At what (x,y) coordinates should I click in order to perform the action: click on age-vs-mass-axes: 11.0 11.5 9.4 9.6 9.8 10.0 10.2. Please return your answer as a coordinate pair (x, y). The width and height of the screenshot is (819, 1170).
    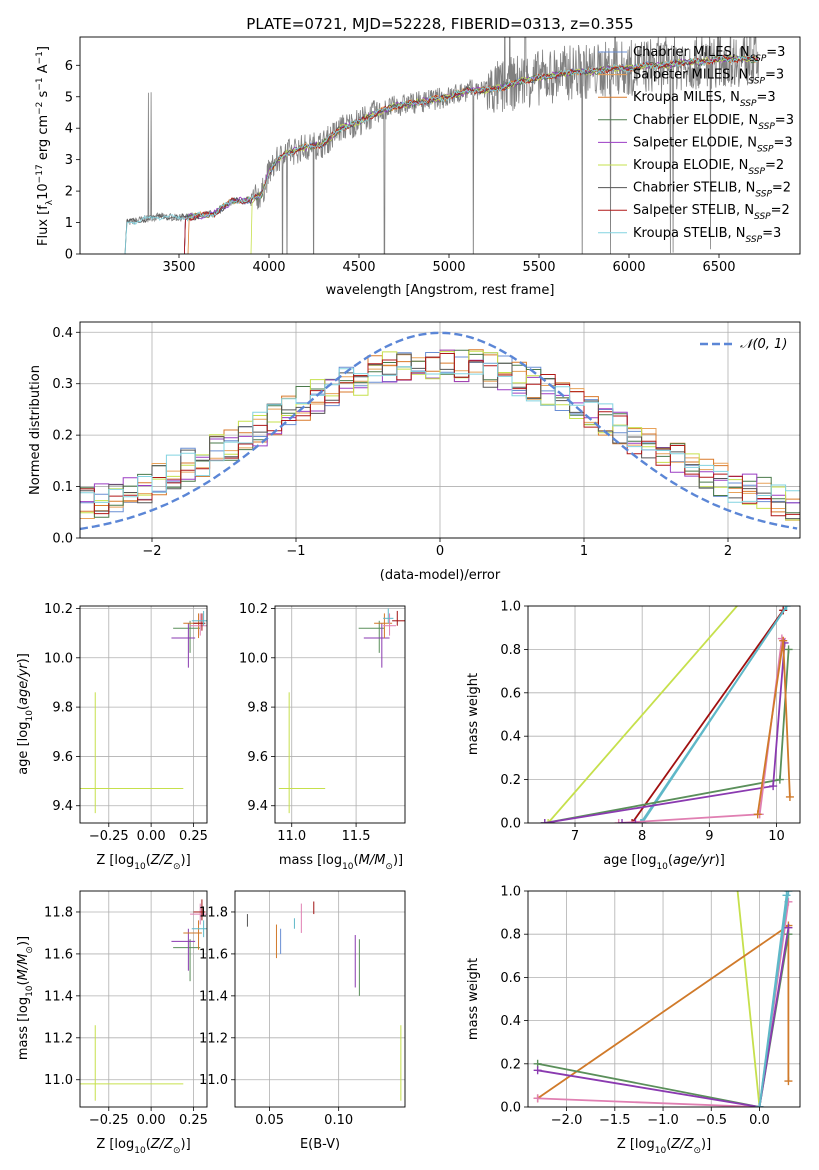
    Looking at the image, I should click on (322, 723).